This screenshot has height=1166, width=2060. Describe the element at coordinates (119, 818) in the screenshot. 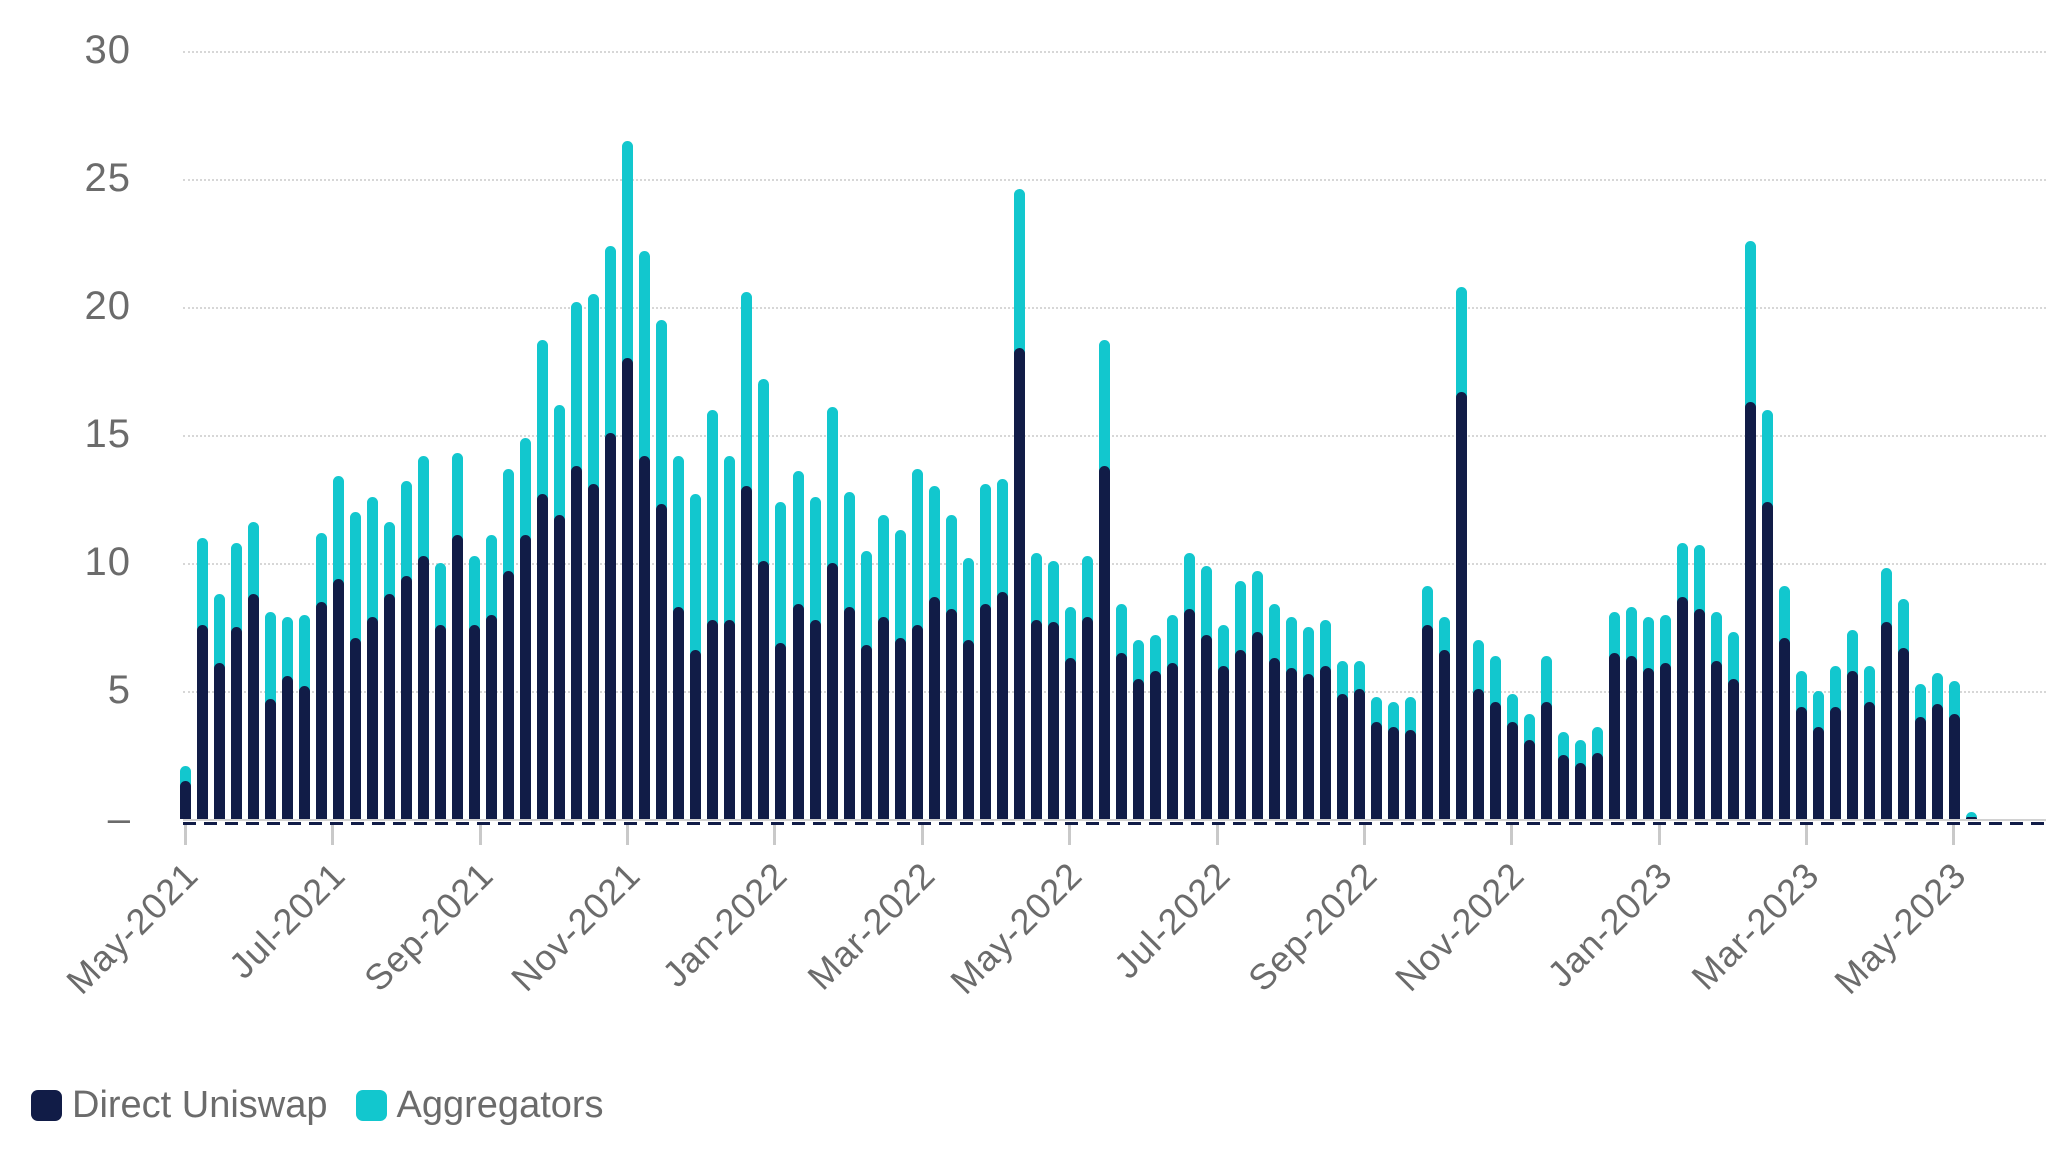

I see `y-tick-label: –` at that location.